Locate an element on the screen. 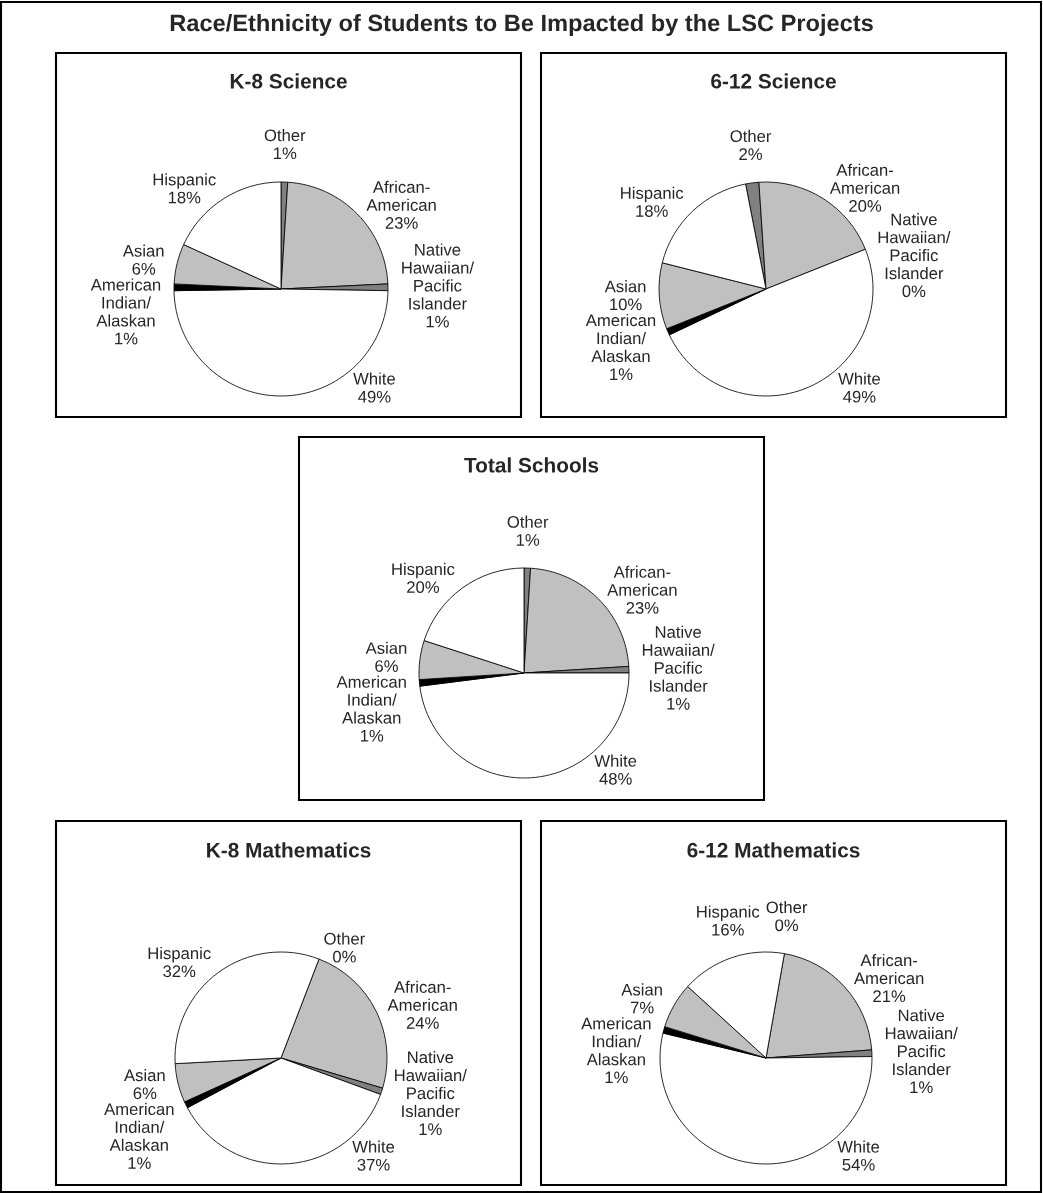  data-label: 2% is located at coordinates (751, 154).